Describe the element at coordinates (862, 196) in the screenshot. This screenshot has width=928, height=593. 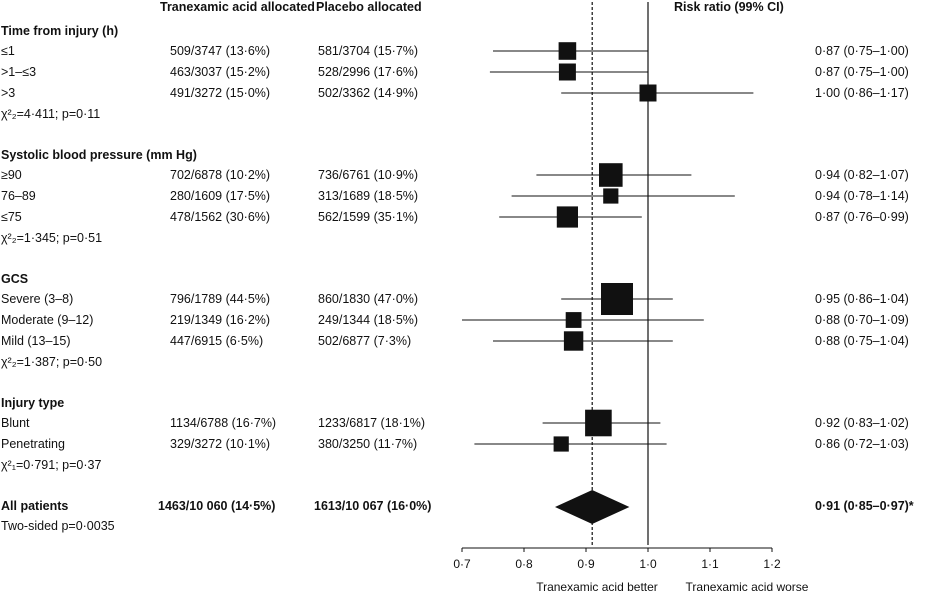
I see `row-risk-ratio-text: 0·94 (0·78–1·14)` at that location.